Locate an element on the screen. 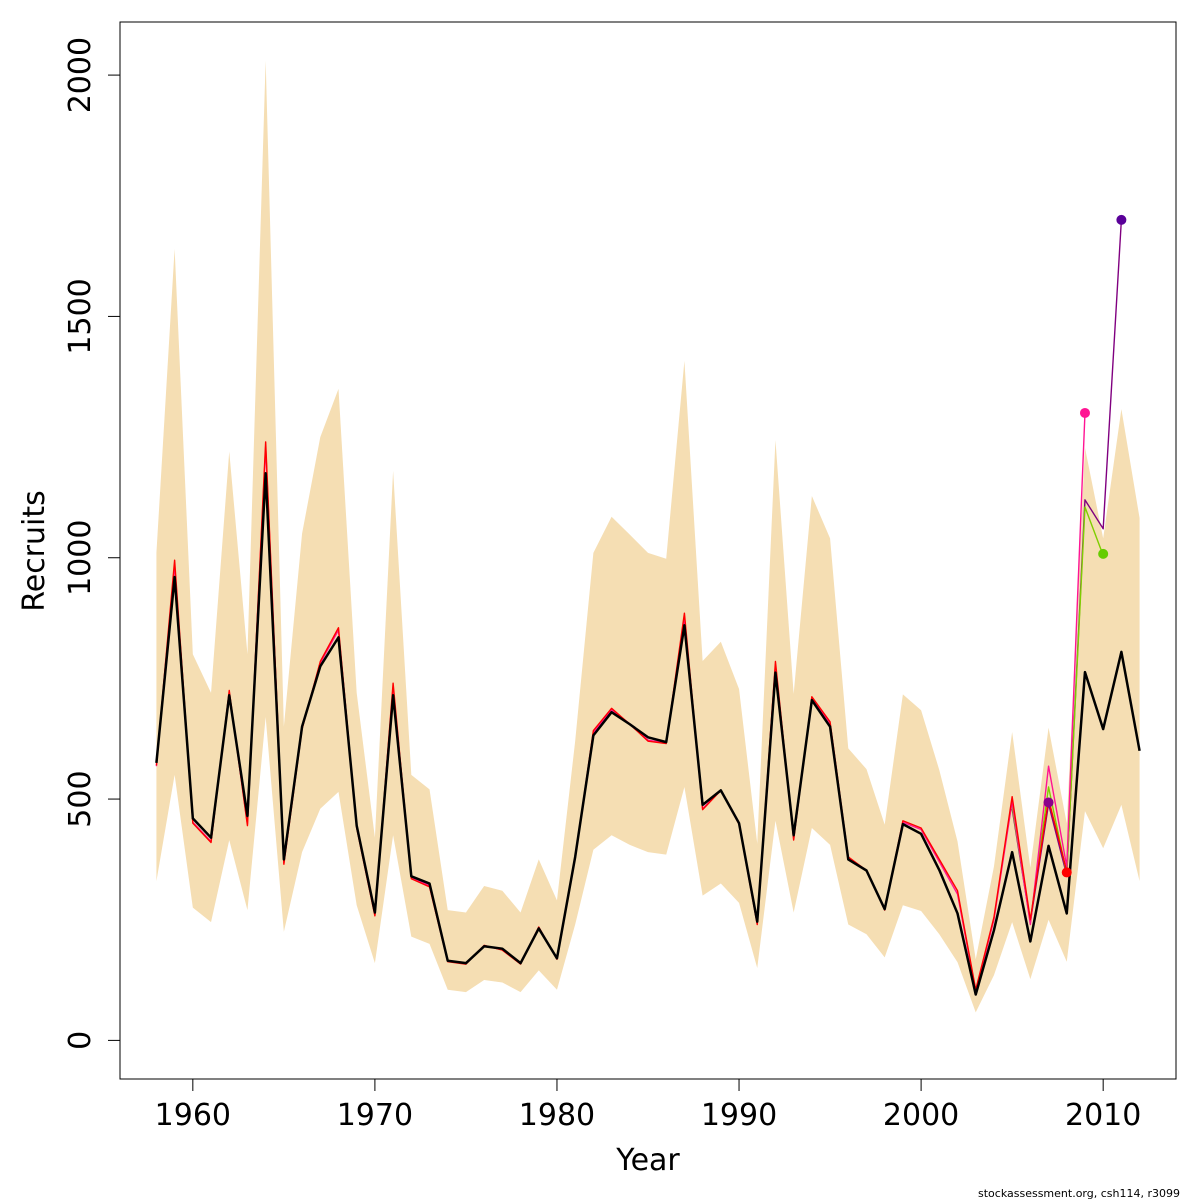 Image resolution: width=1200 pixels, height=1200 pixels. x-tick-label-3: 1990 is located at coordinates (739, 1115).